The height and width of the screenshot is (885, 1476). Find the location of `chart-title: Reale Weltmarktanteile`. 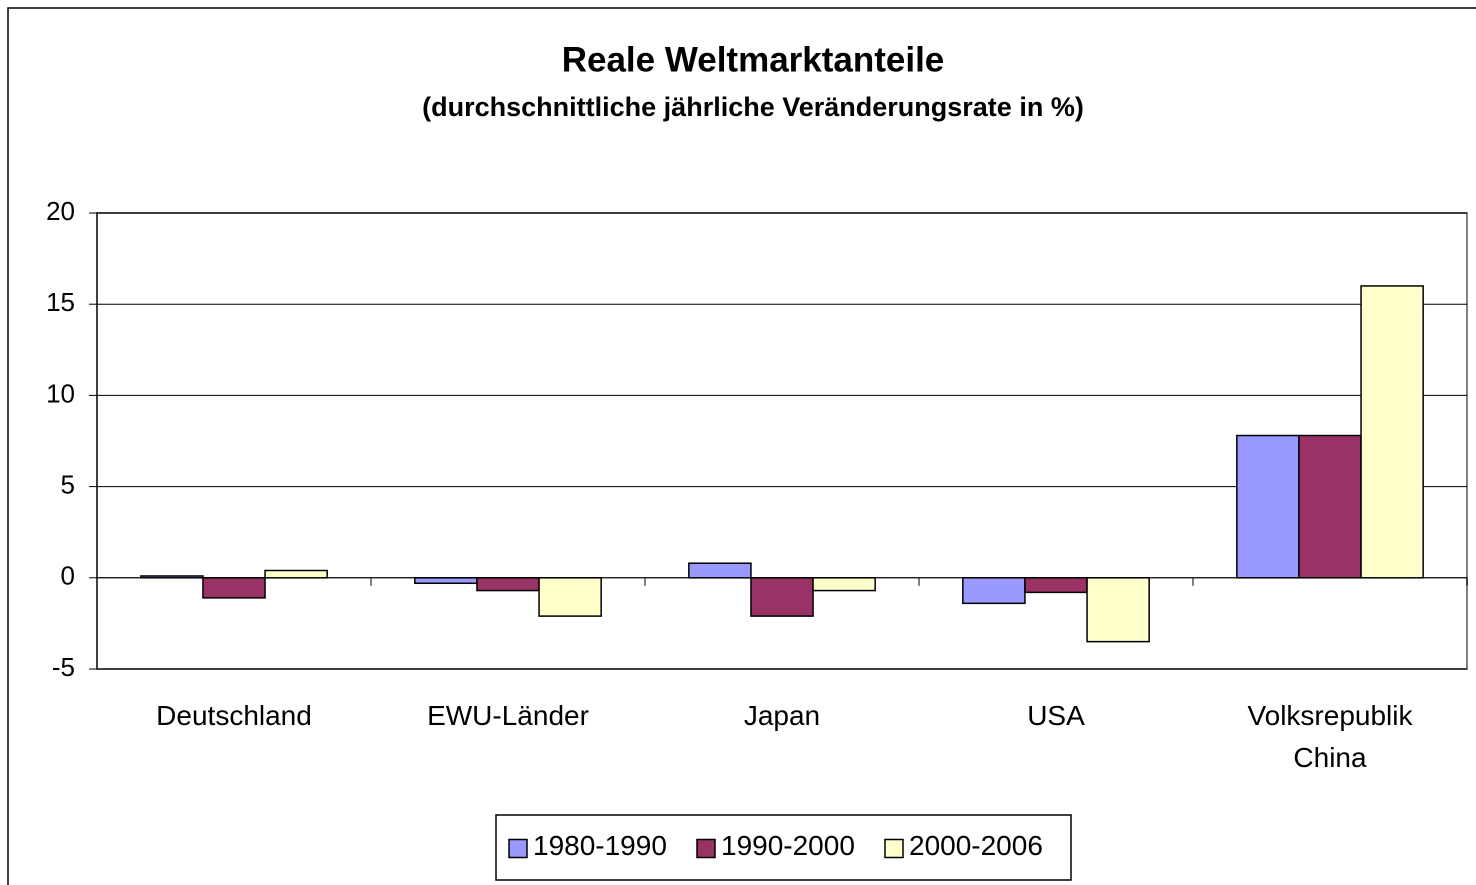

chart-title: Reale Weltmarktanteile is located at coordinates (753, 59).